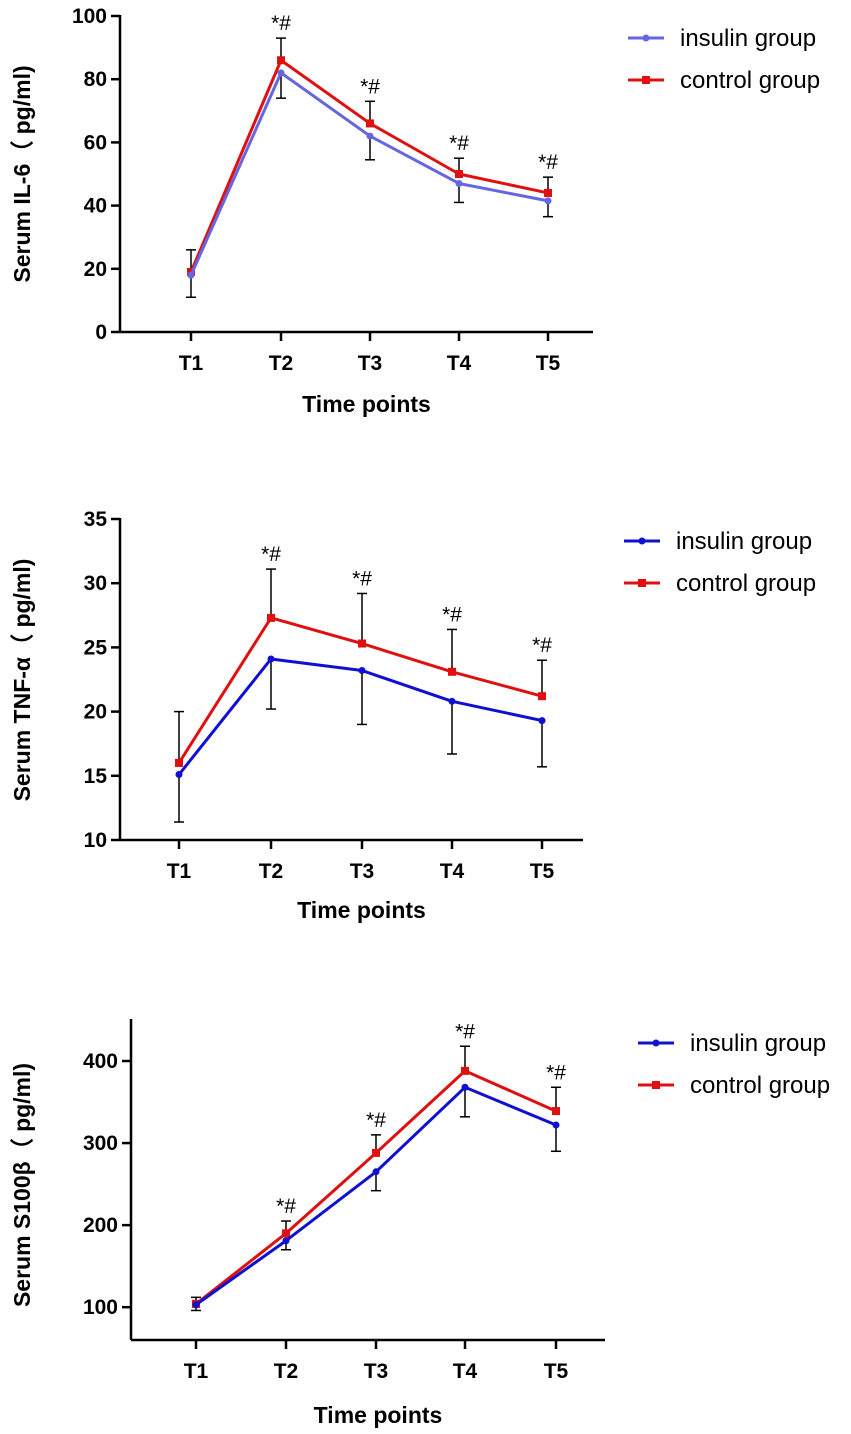 The width and height of the screenshot is (851, 1434). Describe the element at coordinates (95, 840) in the screenshot. I see `y-tick-label: 10` at that location.